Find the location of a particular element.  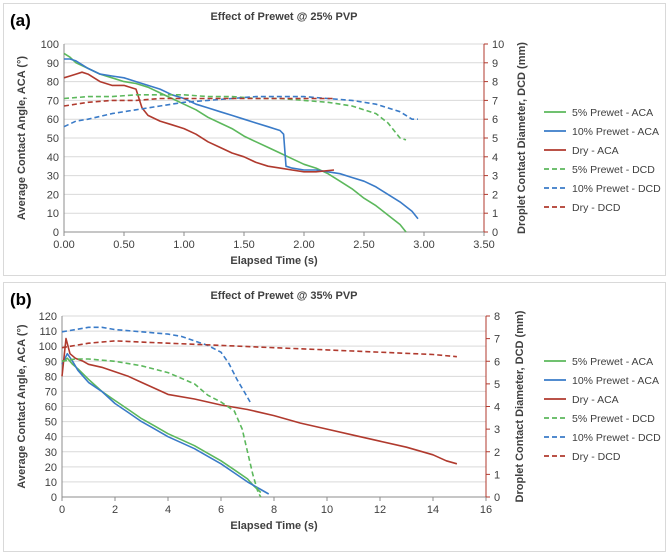

x-tick-label: 0 is located at coordinates (62, 510).